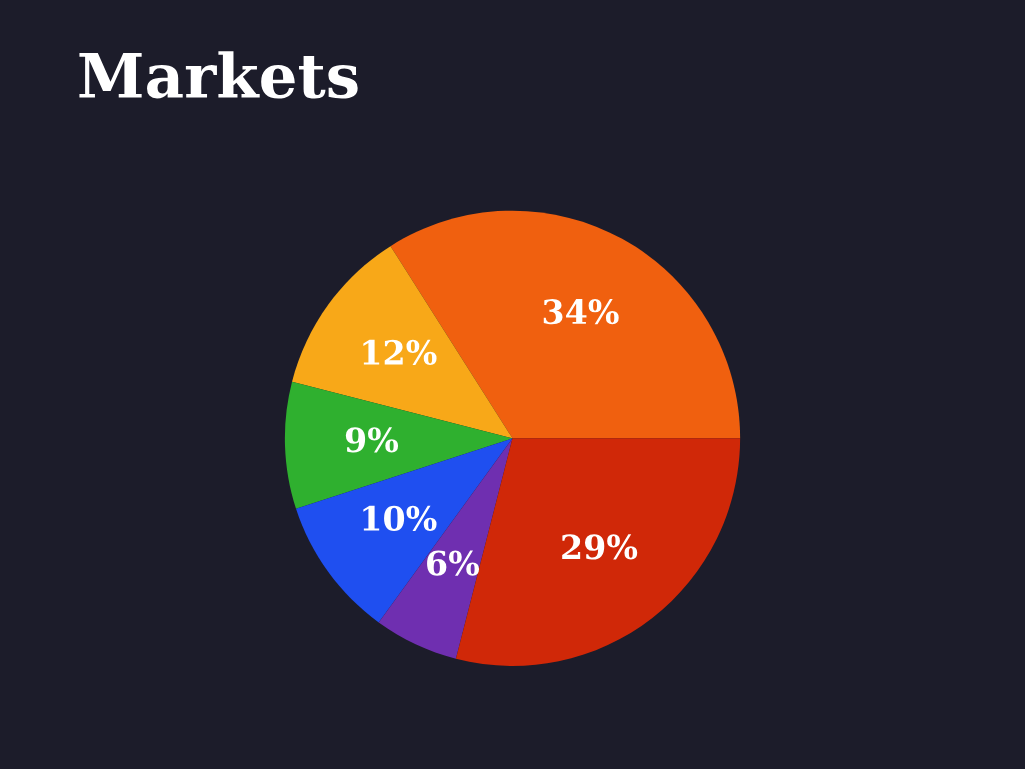 This screenshot has width=1025, height=769. What do you see at coordinates (218, 75) in the screenshot?
I see `chart-title: Markets` at bounding box center [218, 75].